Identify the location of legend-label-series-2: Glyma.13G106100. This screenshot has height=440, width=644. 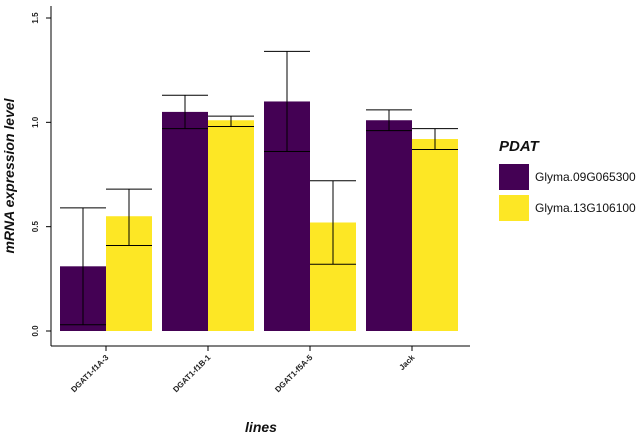
(585, 208).